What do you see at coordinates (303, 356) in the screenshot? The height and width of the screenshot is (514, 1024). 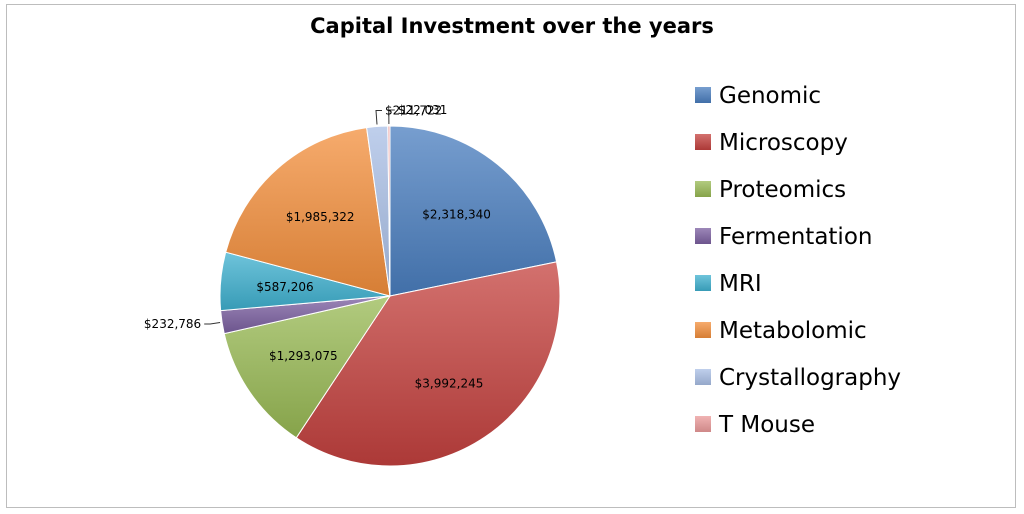 I see `data-label-proteomics: $1,293,075` at bounding box center [303, 356].